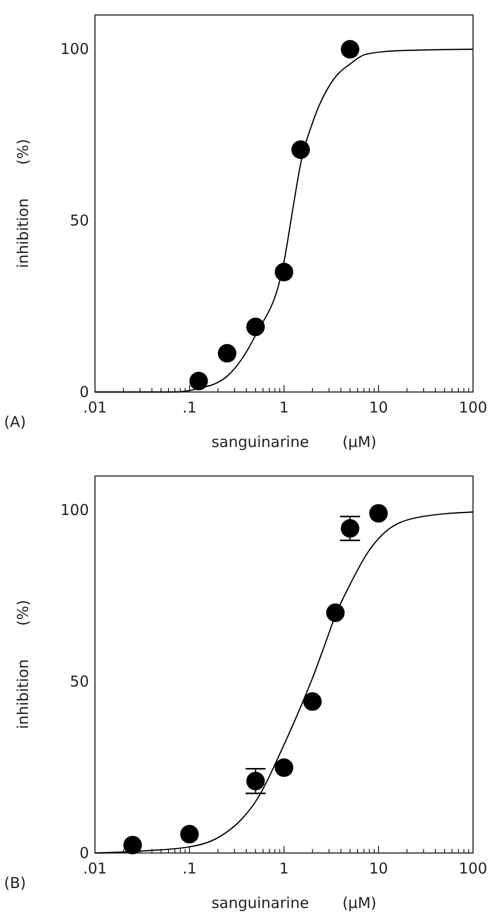 The height and width of the screenshot is (922, 493). Describe the element at coordinates (15, 422) in the screenshot. I see `text: (A)` at that location.